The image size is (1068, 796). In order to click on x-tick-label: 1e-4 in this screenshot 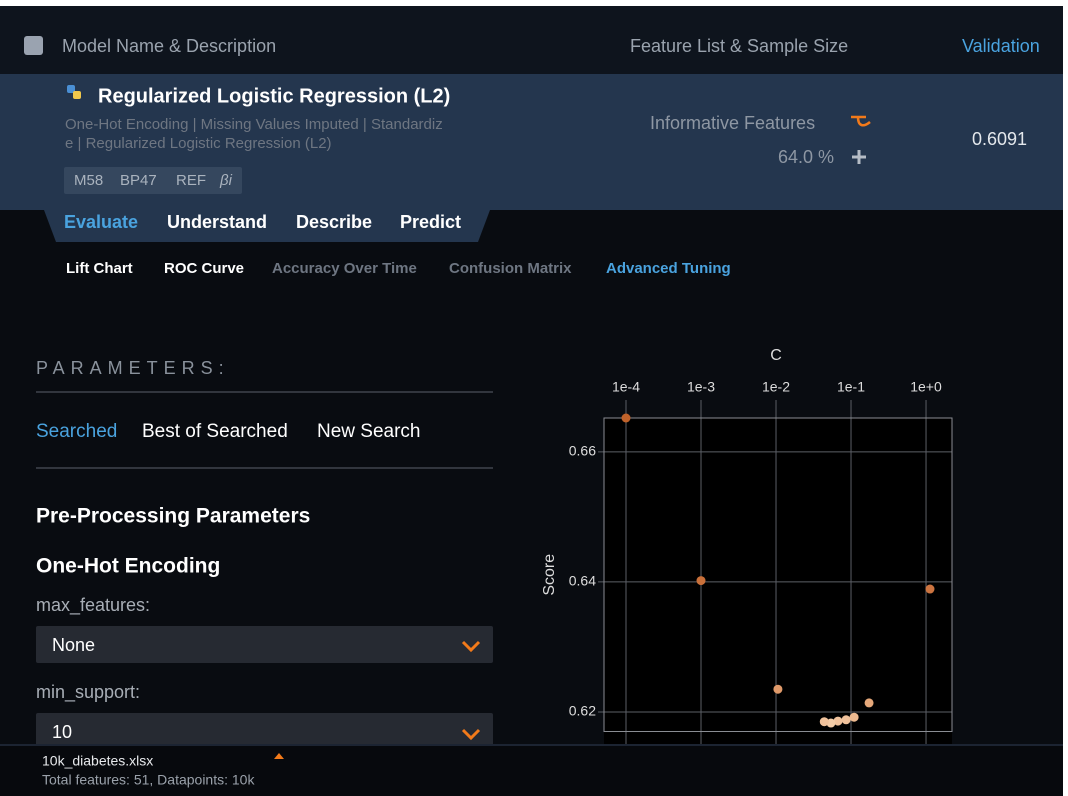, I will do `click(626, 387)`.